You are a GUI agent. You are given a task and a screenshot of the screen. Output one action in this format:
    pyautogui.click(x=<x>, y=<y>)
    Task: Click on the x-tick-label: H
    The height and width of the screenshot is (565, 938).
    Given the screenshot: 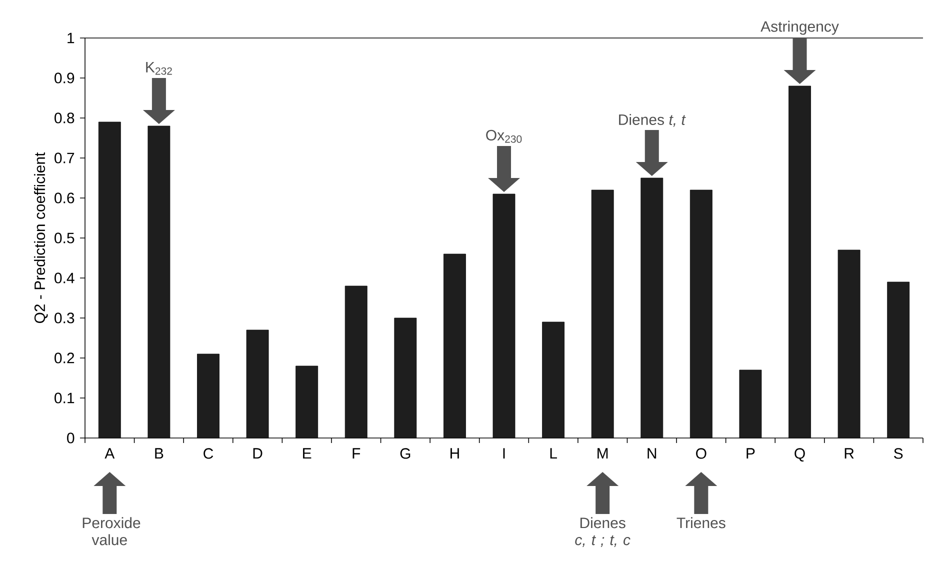 What is the action you would take?
    pyautogui.click(x=454, y=453)
    